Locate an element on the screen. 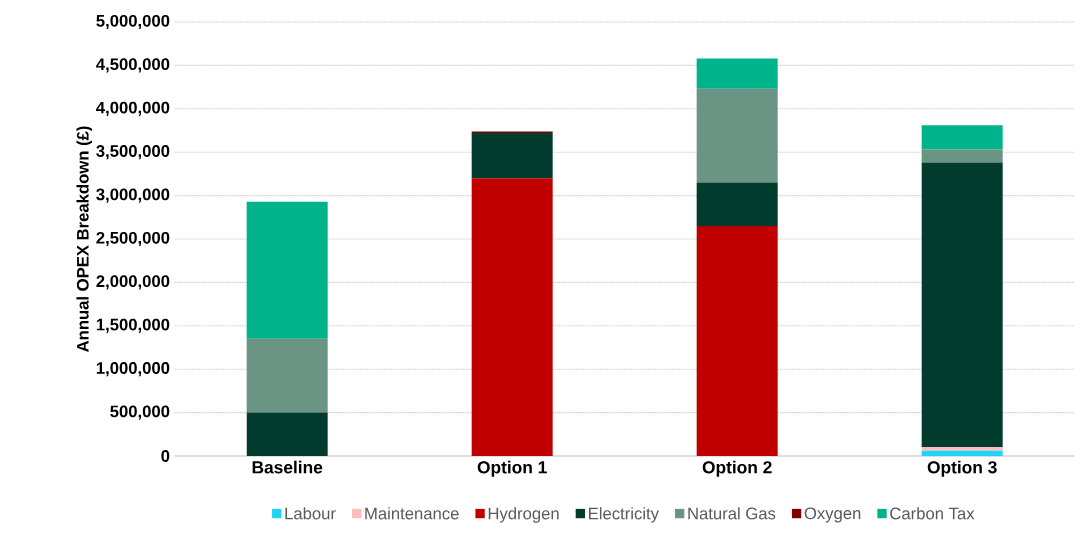 Image resolution: width=1084 pixels, height=540 pixels. legend-label: Oxygen is located at coordinates (832, 515).